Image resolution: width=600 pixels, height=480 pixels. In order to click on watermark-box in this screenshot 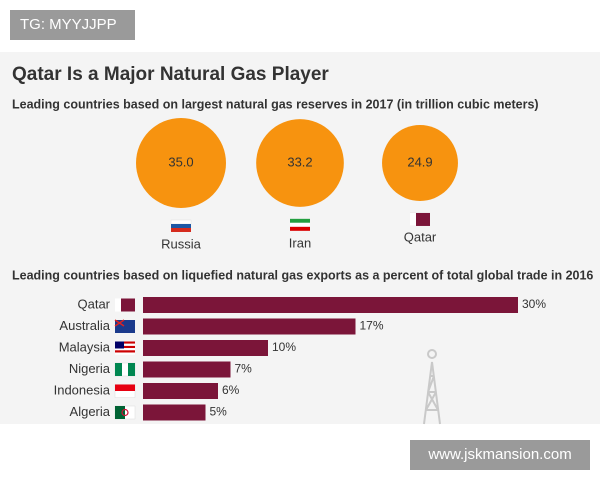, I will do `click(500, 455)`.